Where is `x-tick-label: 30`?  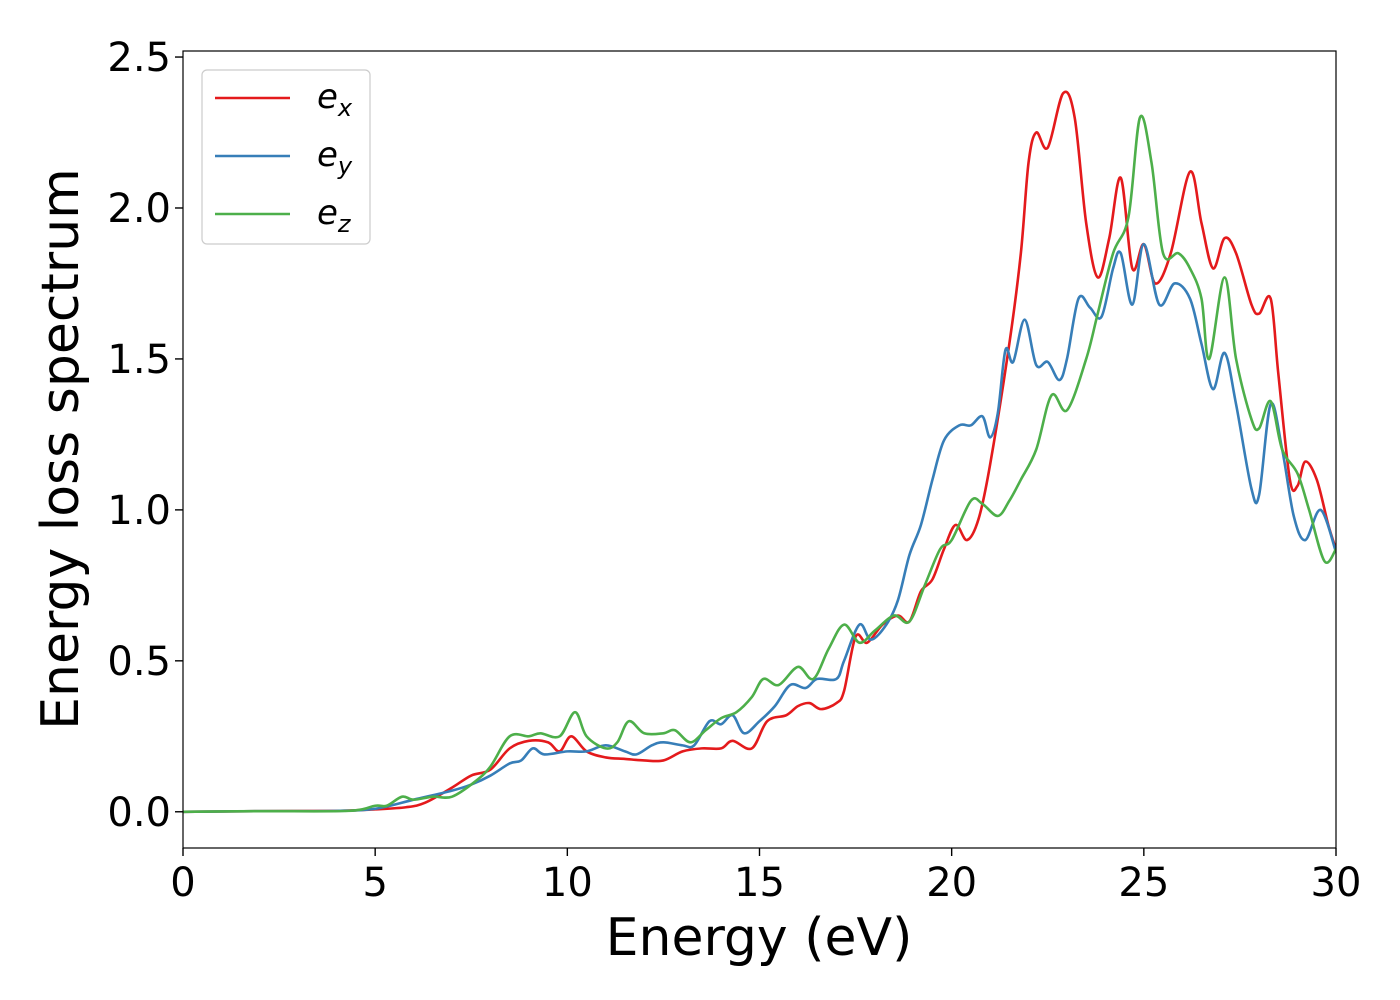
x-tick-label: 30 is located at coordinates (1336, 883).